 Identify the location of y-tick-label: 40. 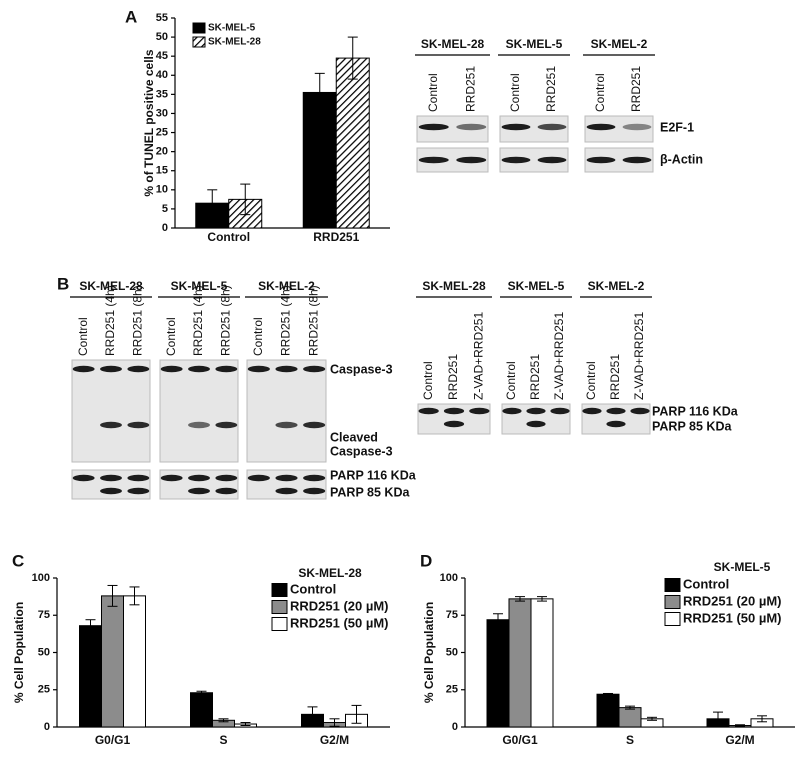
(162, 75).